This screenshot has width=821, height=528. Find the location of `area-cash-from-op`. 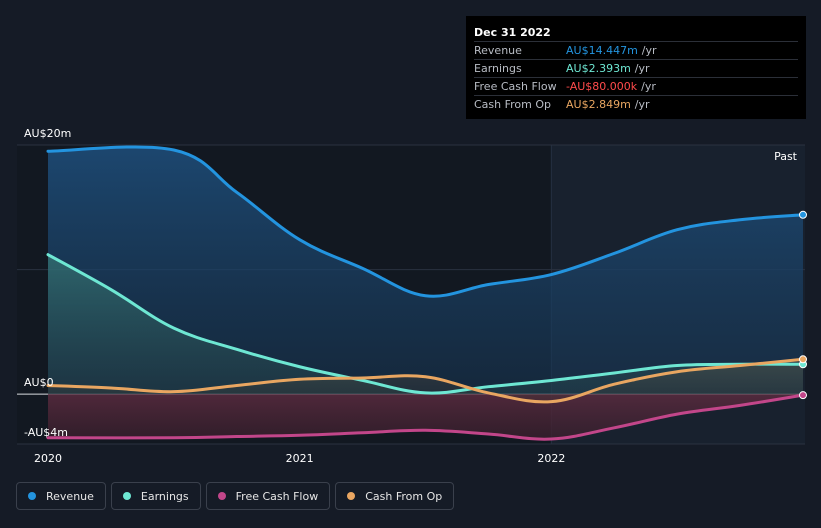

area-cash-from-op is located at coordinates (425, 380).